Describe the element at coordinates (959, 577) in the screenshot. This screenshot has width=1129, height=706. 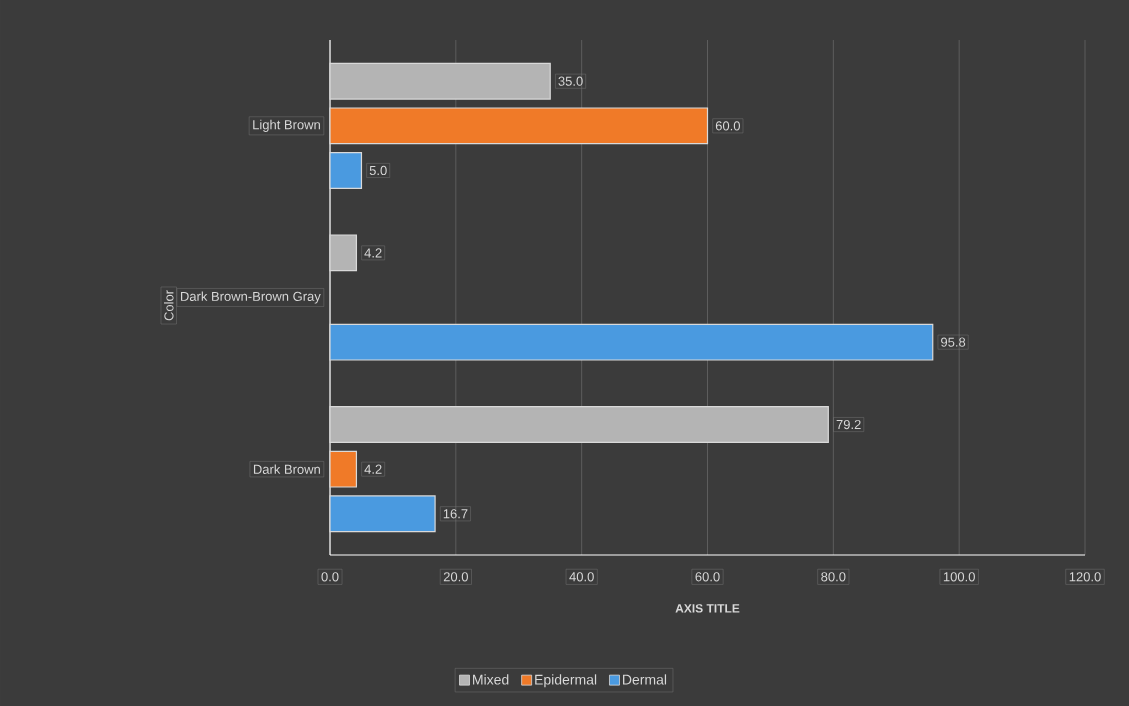
I see `x-tick-label: 100.0` at that location.